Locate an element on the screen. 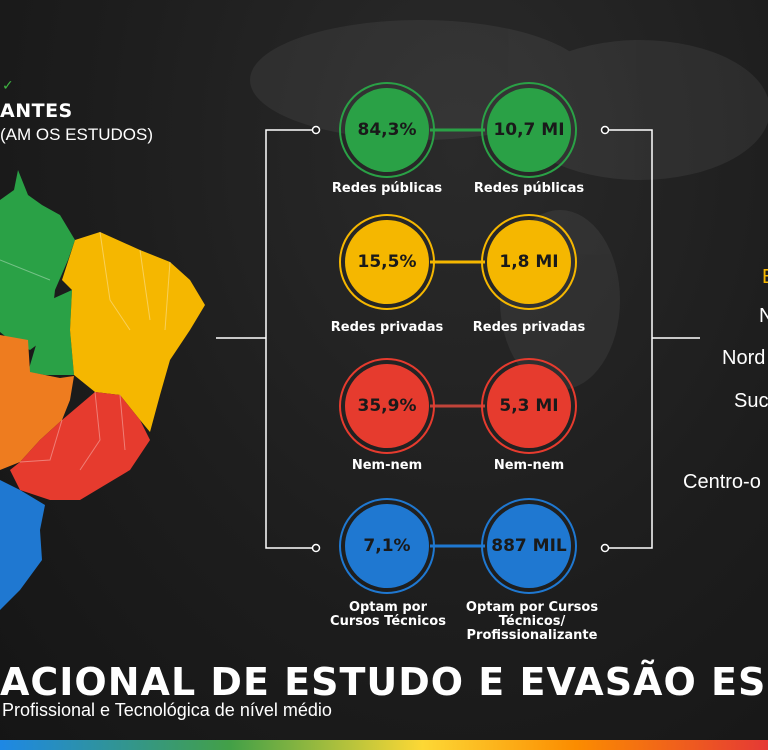 Image resolution: width=768 pixels, height=750 pixels. map-region-south is located at coordinates (22, 545).